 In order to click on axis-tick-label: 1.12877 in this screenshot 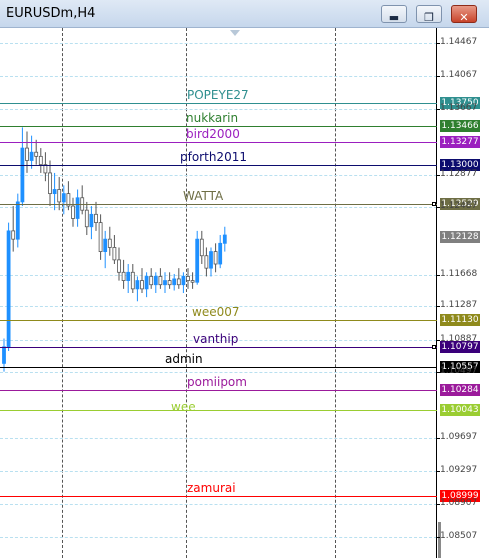, I will do `click(459, 173)`.